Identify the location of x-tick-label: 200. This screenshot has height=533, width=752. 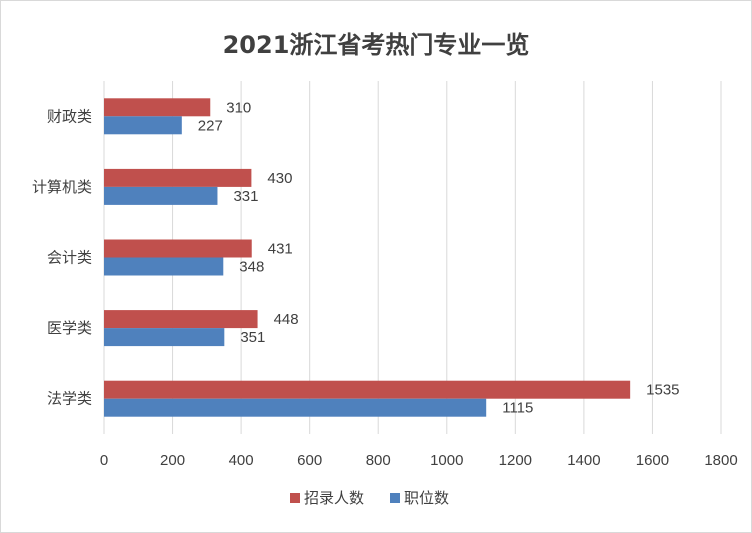
(172, 460).